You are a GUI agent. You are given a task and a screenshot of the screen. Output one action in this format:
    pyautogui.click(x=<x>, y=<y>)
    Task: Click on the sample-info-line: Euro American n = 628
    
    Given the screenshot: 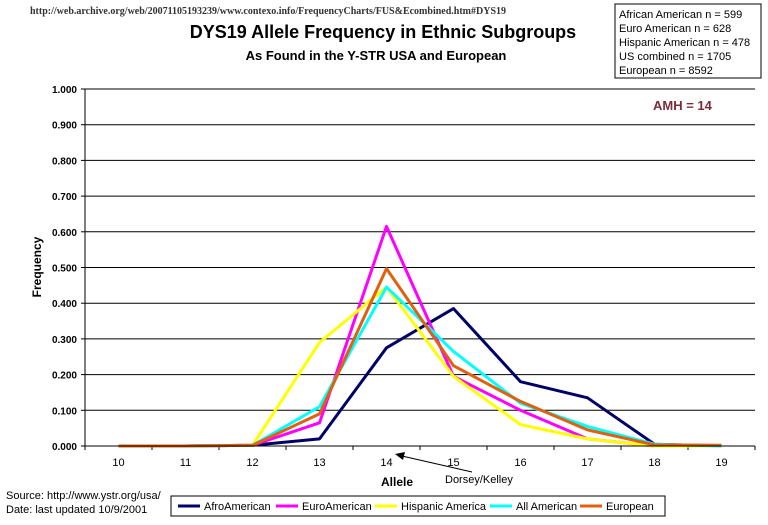 What is the action you would take?
    pyautogui.click(x=675, y=29)
    